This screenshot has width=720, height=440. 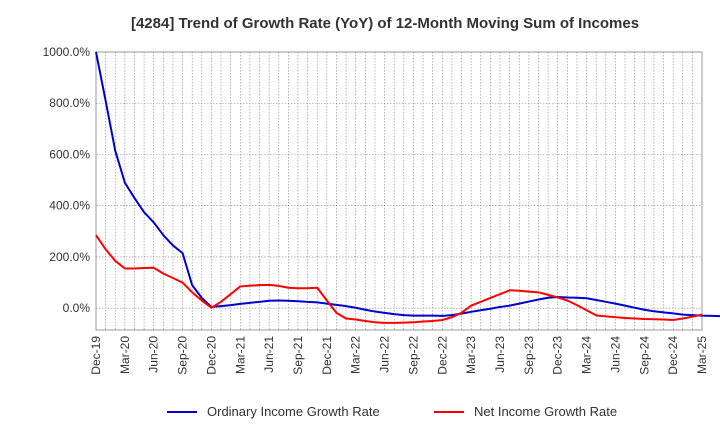 I want to click on legend-item-ordinary-income: Ordinary Income Growth Rate, so click(x=273, y=411).